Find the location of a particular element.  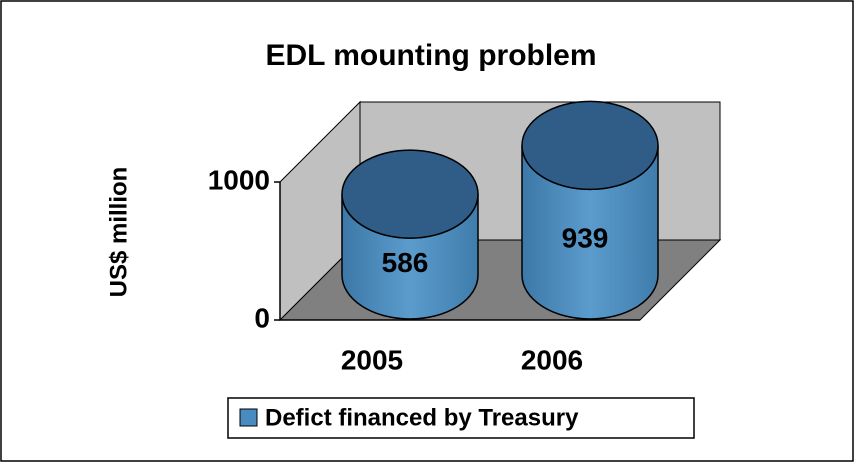

value-label: 939 is located at coordinates (585, 238).